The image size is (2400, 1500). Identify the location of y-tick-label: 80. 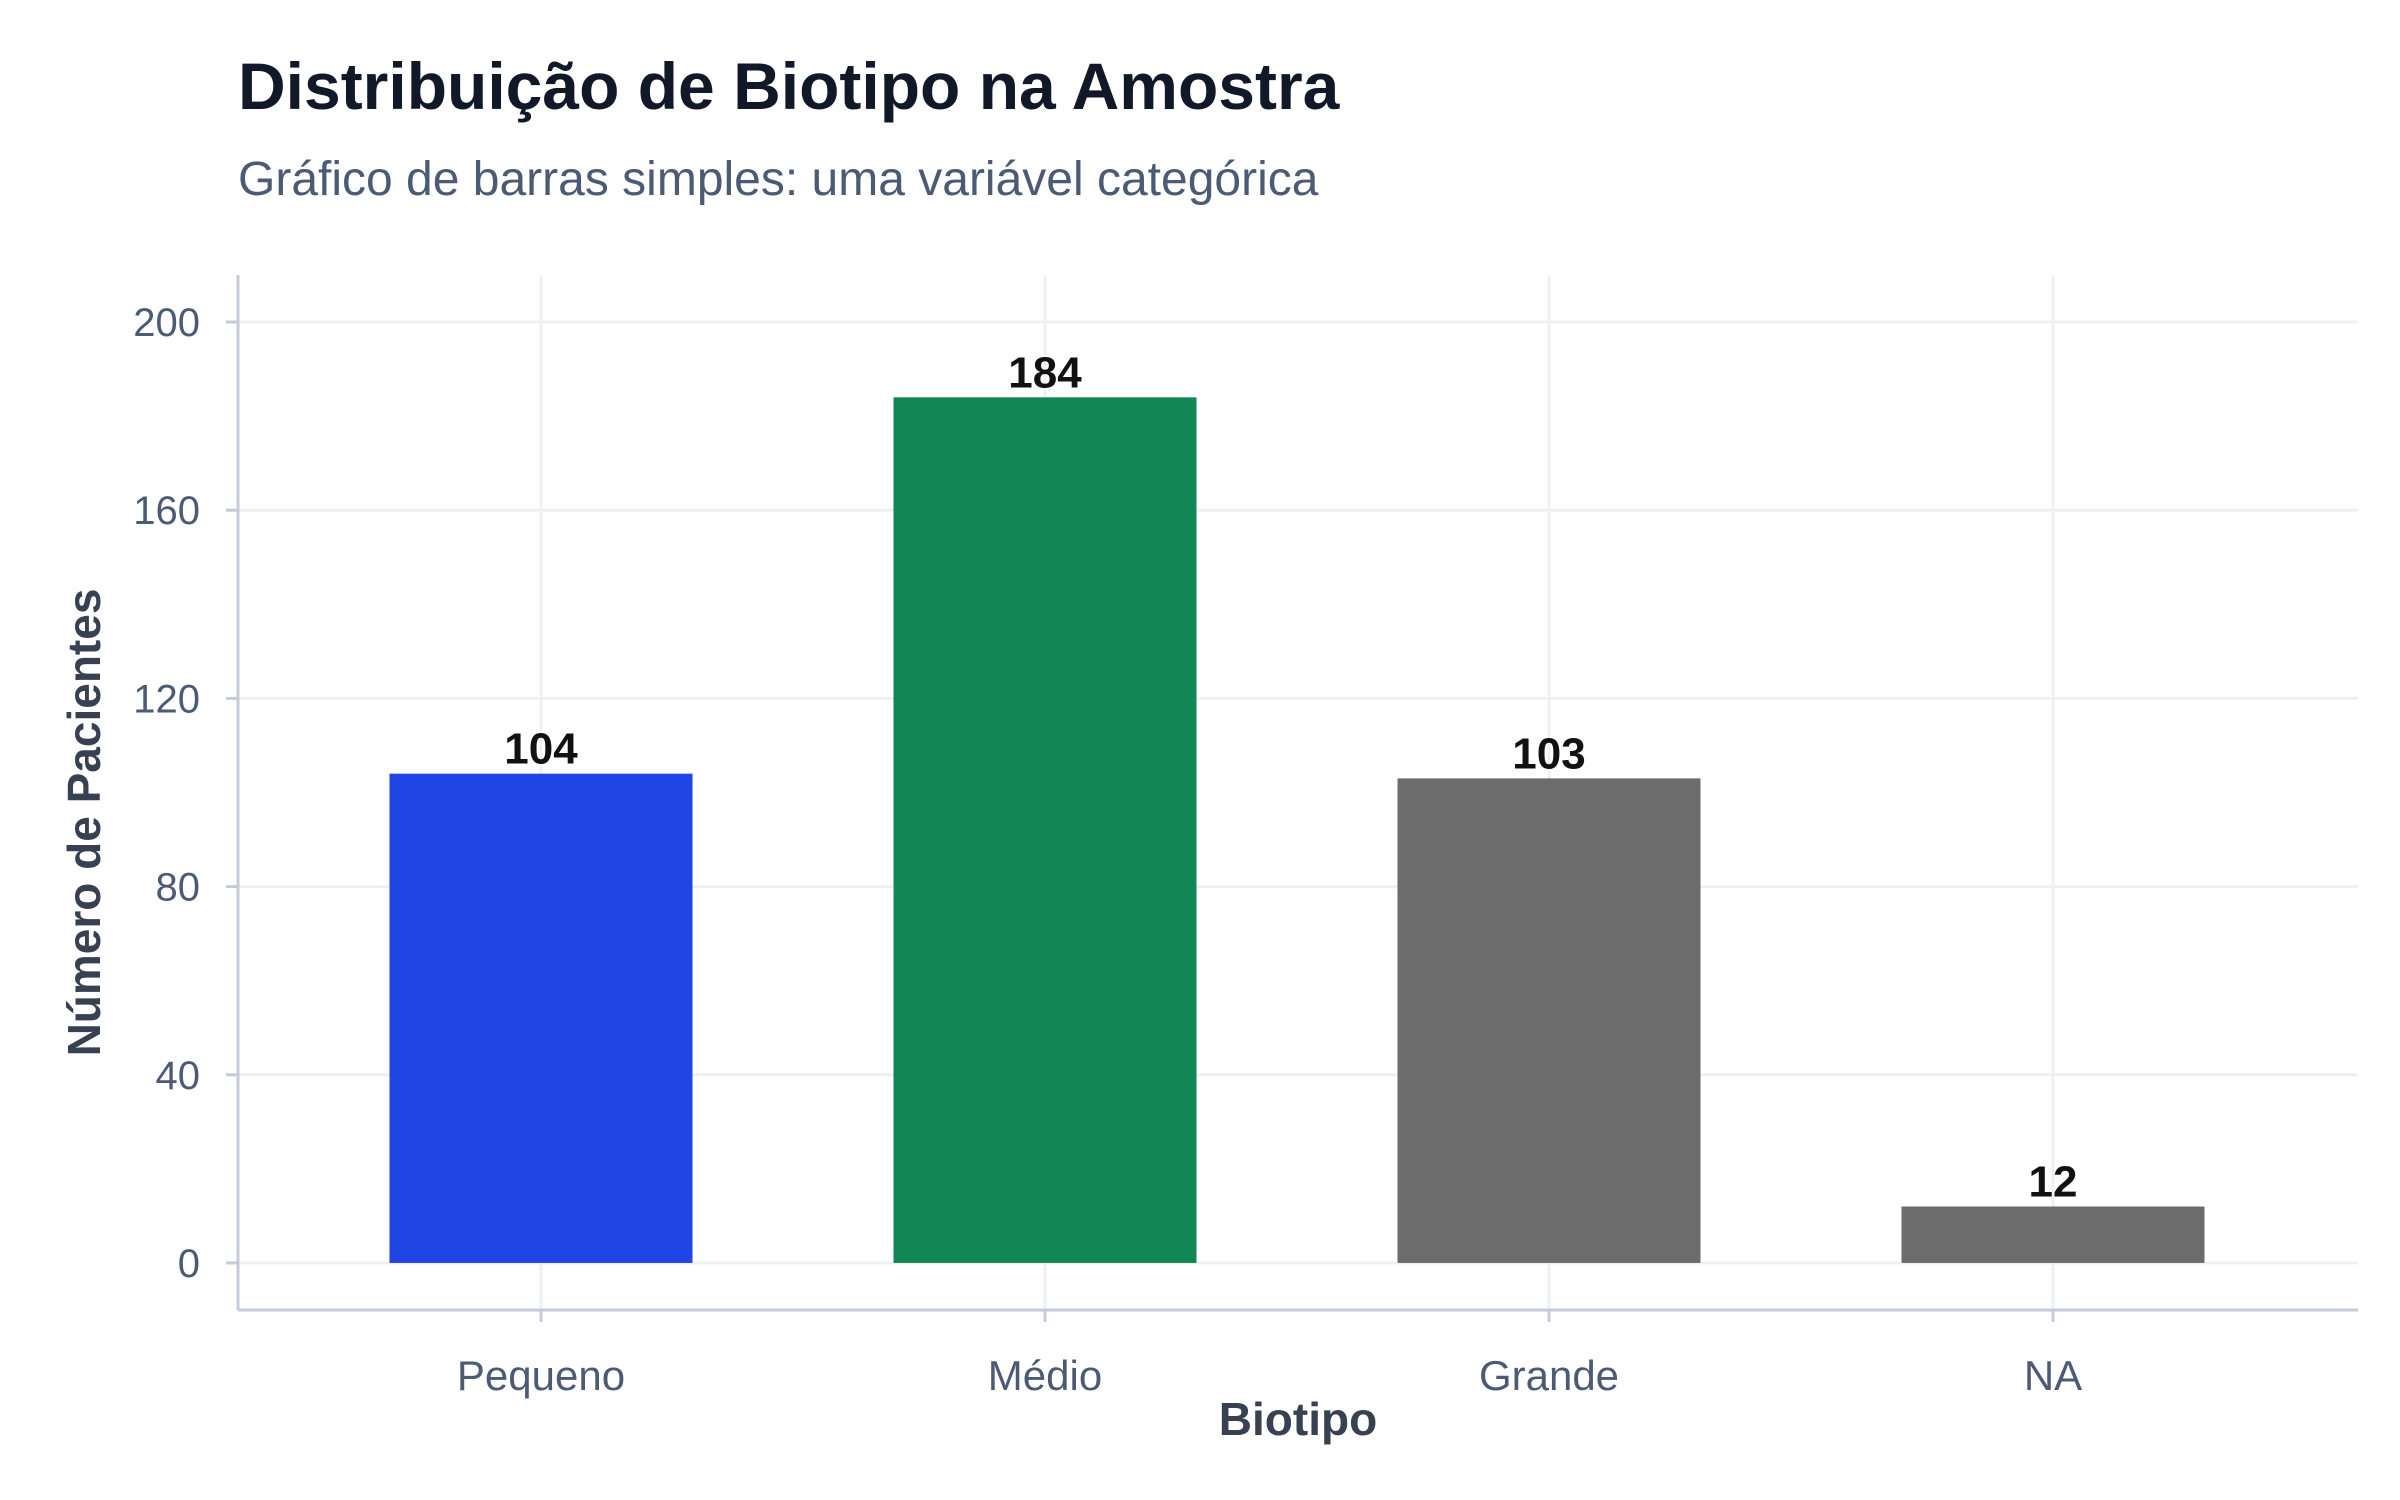
(178, 888).